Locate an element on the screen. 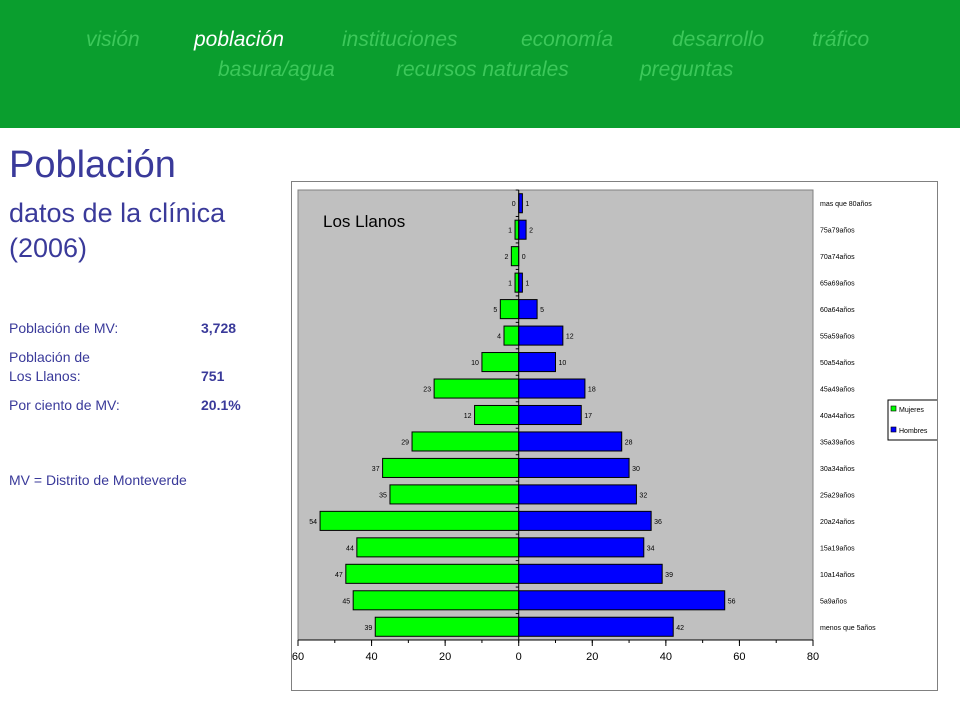  category-label: 65a69años is located at coordinates (837, 284).